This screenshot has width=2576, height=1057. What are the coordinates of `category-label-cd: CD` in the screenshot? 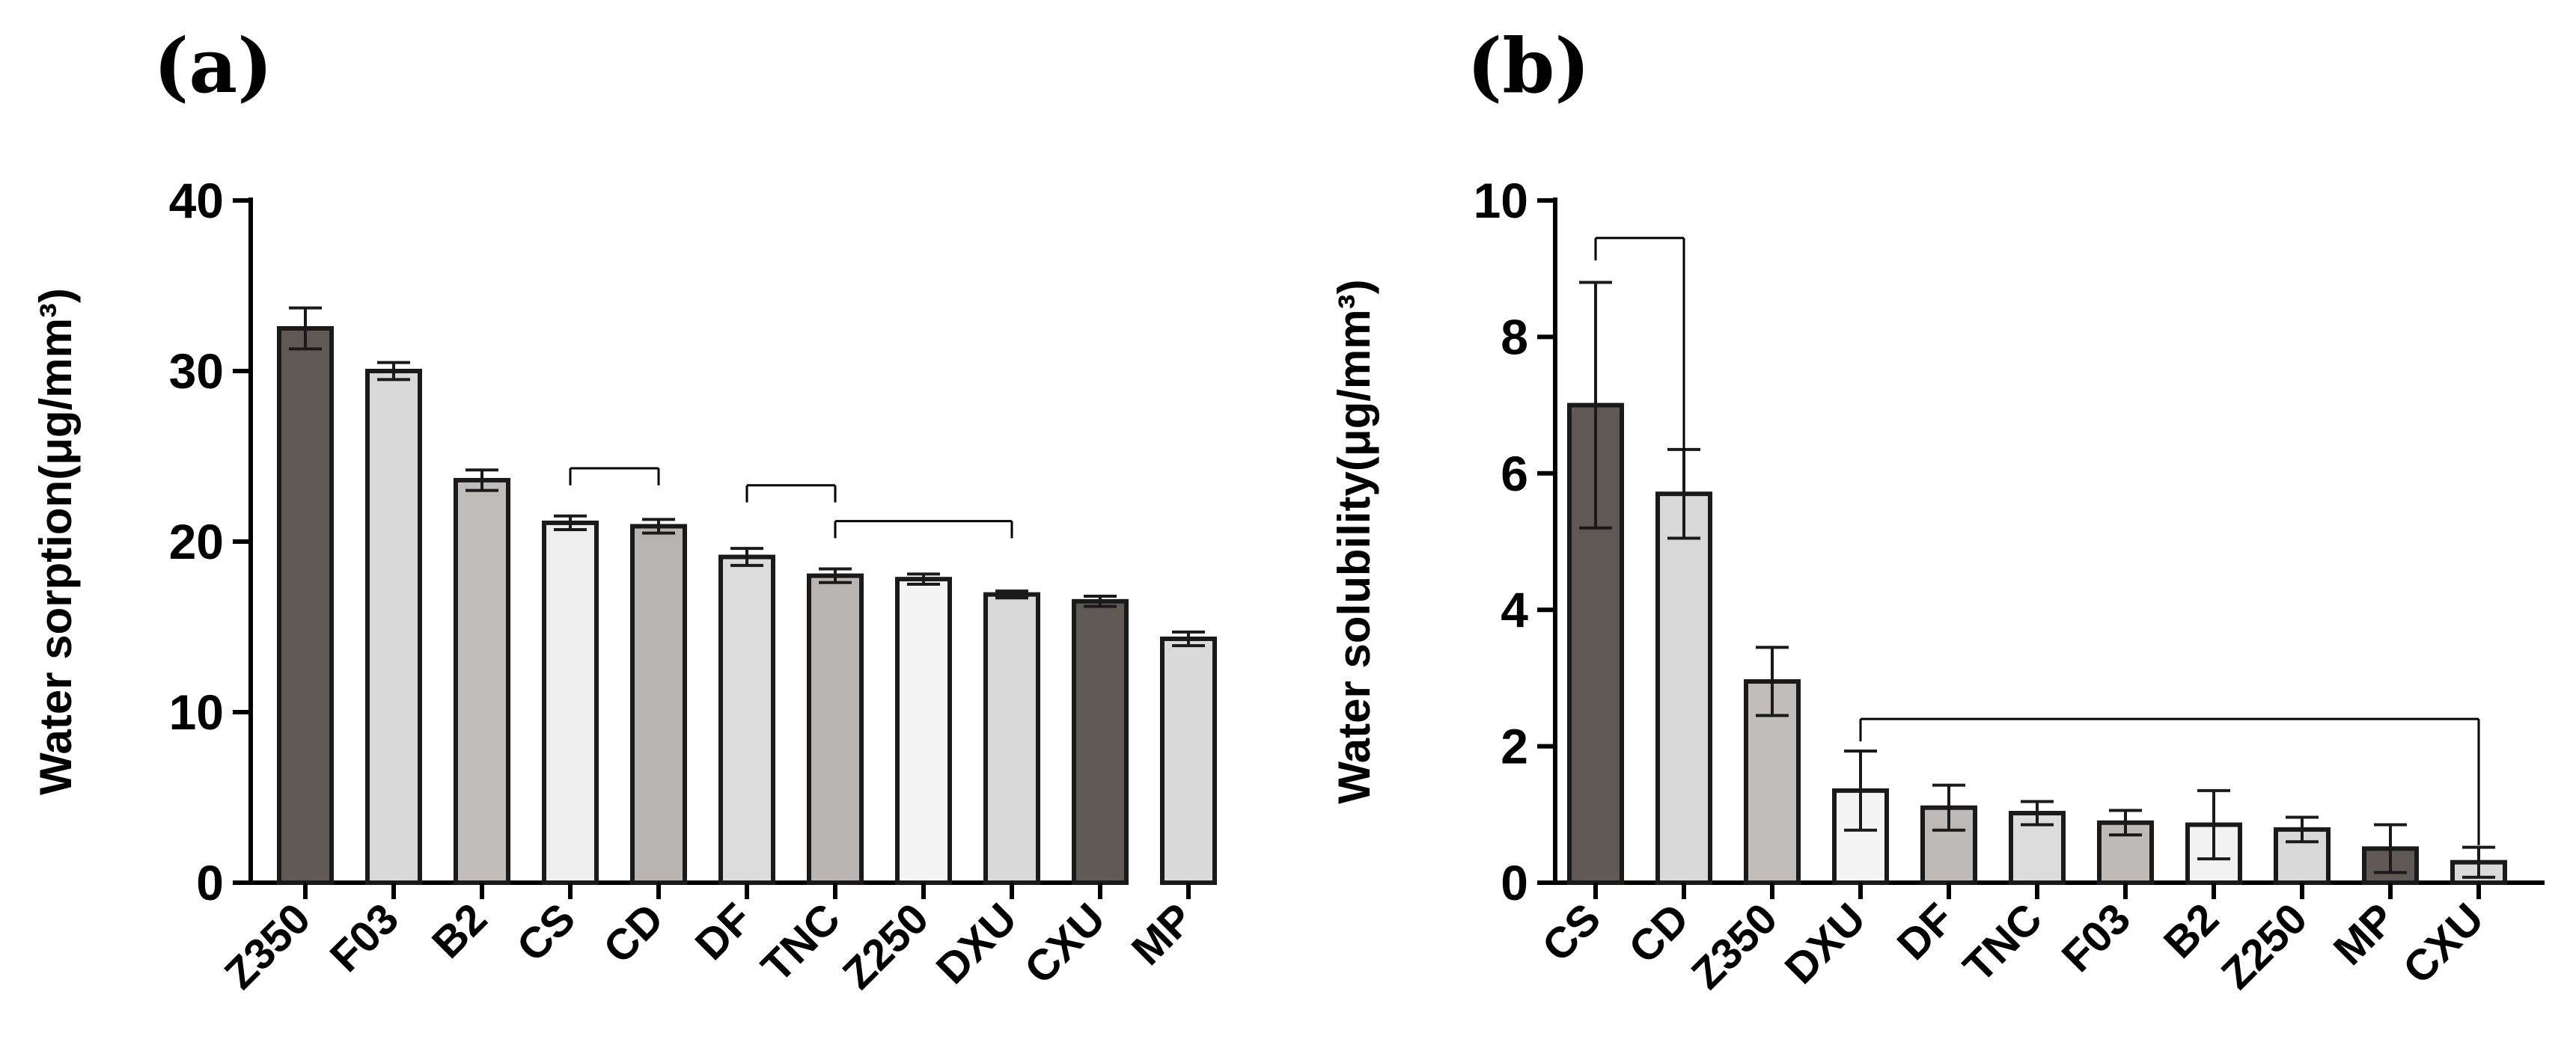 It's located at (633, 933).